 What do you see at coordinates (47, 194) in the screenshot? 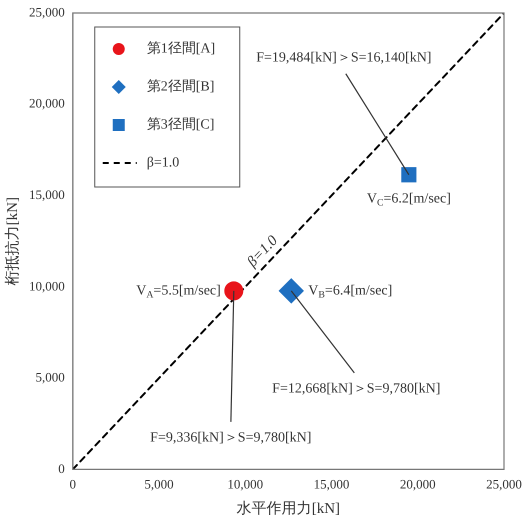
I see `y-tick-label: 15,000` at bounding box center [47, 194].